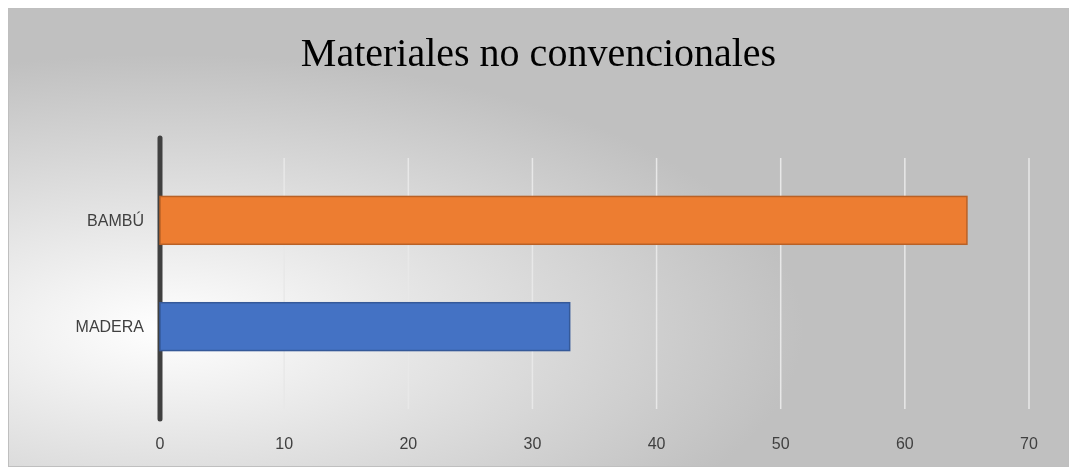 This screenshot has width=1077, height=475. Describe the element at coordinates (408, 443) in the screenshot. I see `x-tick-label: 20` at that location.